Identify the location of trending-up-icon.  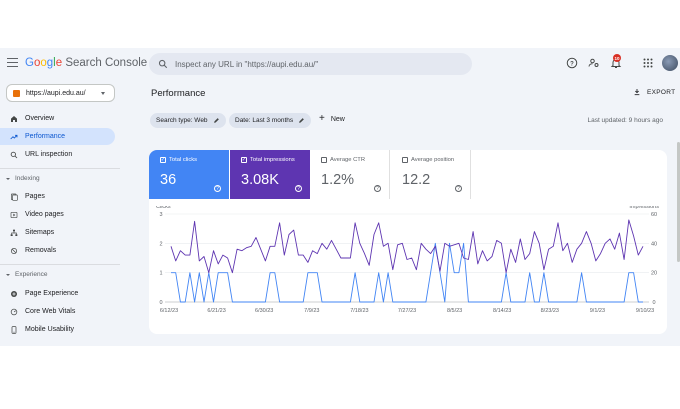
(14, 136).